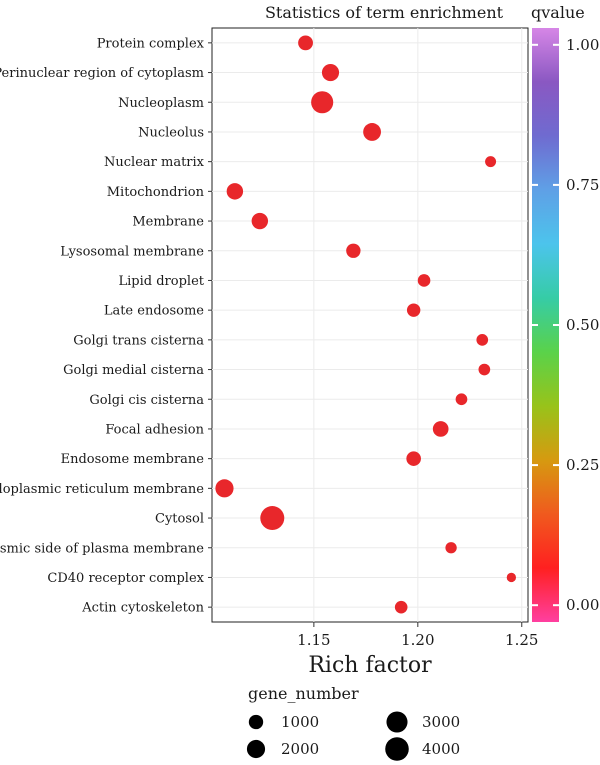 This screenshot has width=600, height=765. What do you see at coordinates (353, 722) in the screenshot?
I see `size-legend: gene_number 1000 2000 3000 4000` at bounding box center [353, 722].